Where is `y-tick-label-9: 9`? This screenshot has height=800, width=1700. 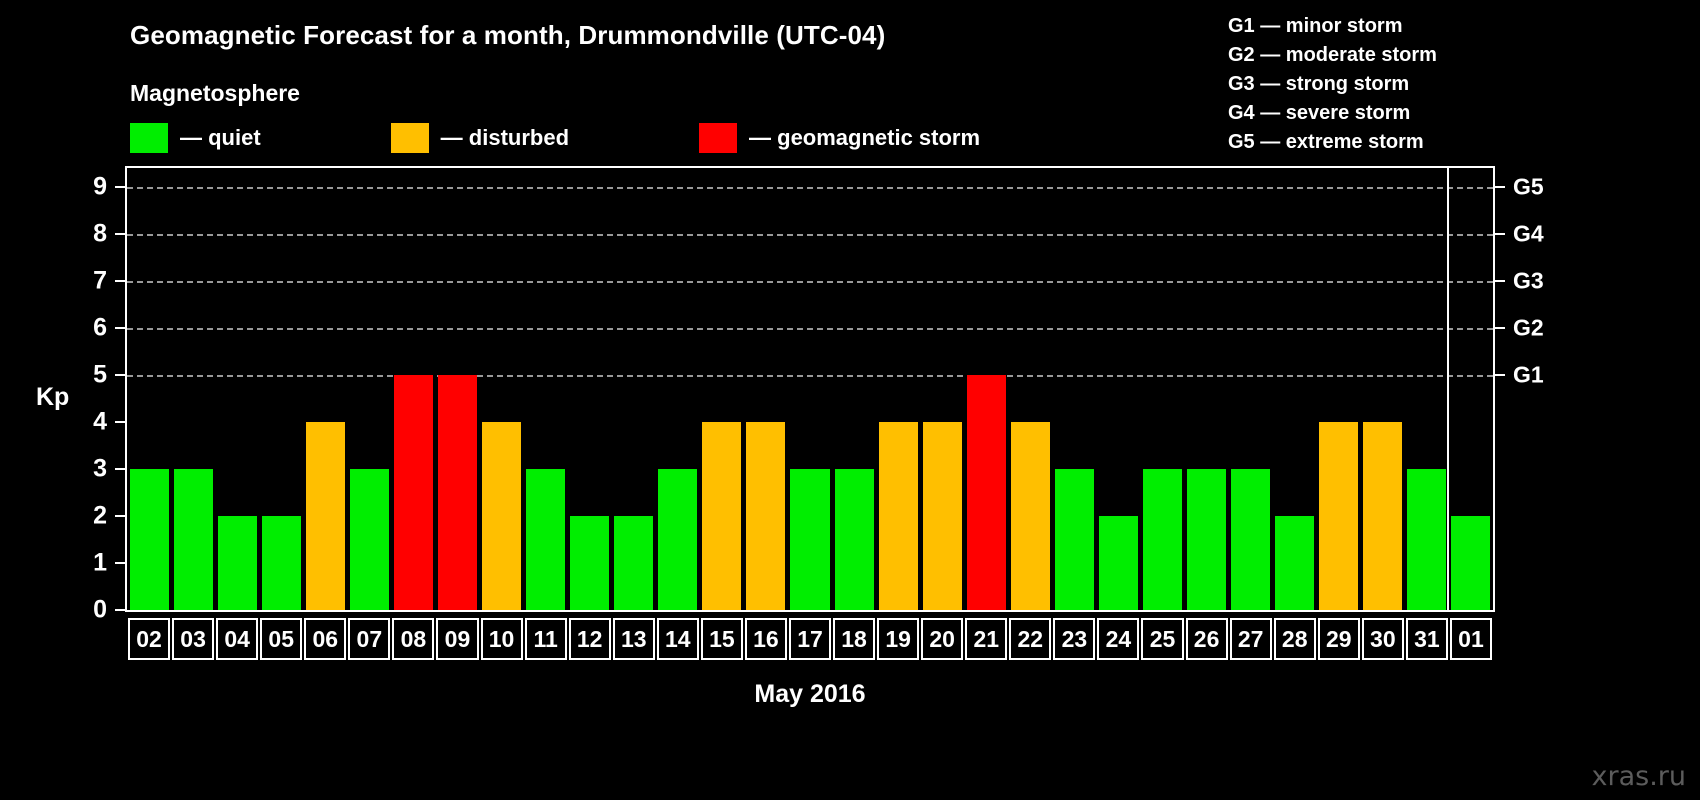 y-tick-label-9: 9 is located at coordinates (100, 186).